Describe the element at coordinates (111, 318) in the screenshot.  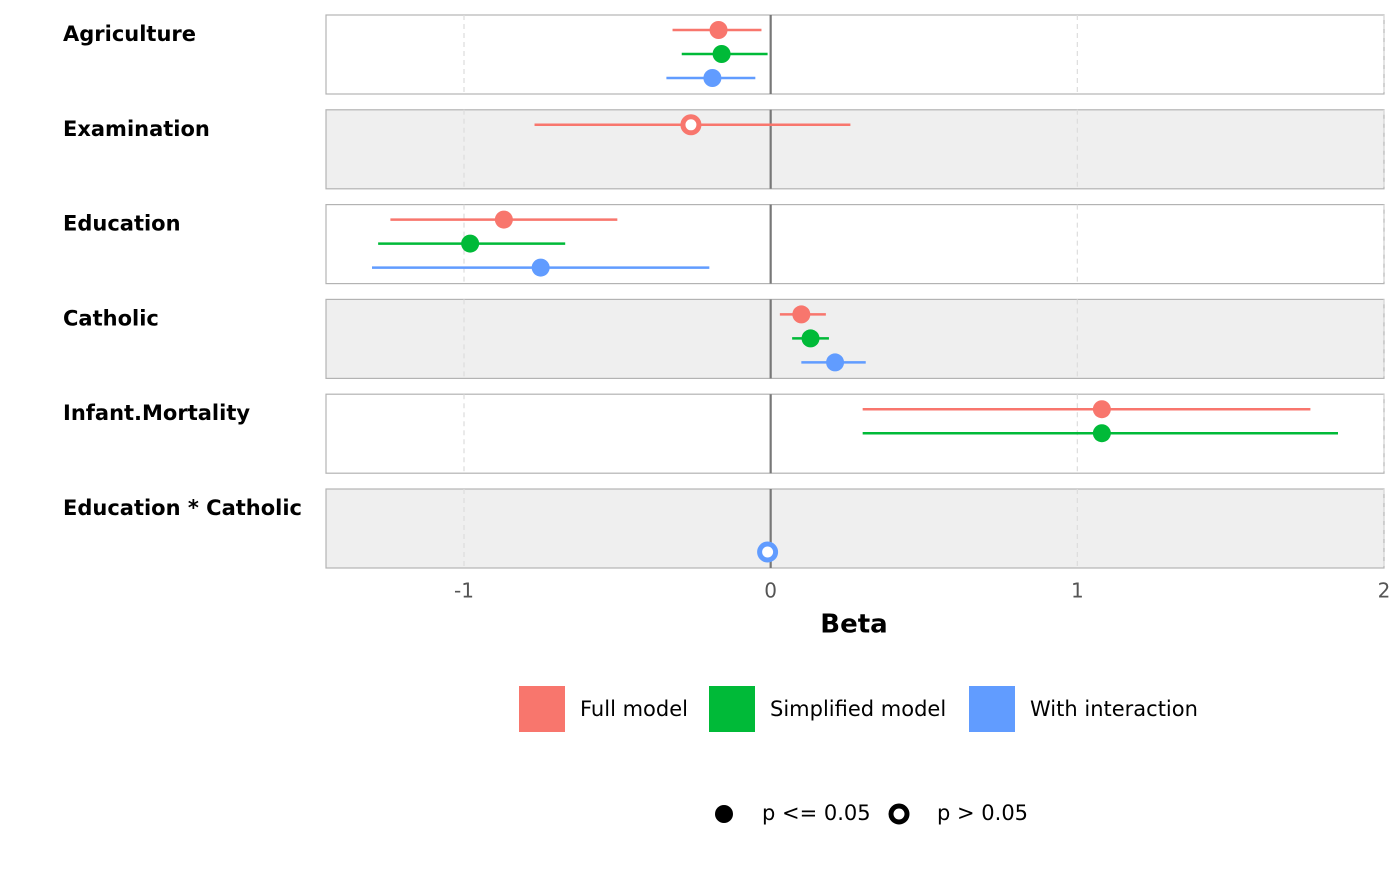
I see `term-label: Catholic` at that location.